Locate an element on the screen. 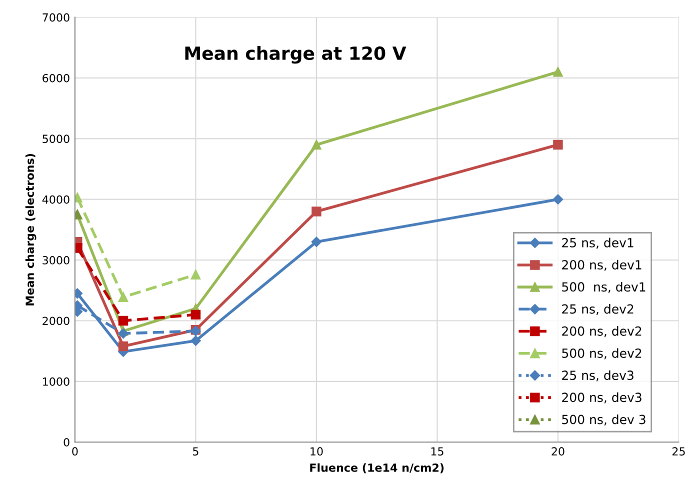  y-tick-label: 0 is located at coordinates (67, 442).